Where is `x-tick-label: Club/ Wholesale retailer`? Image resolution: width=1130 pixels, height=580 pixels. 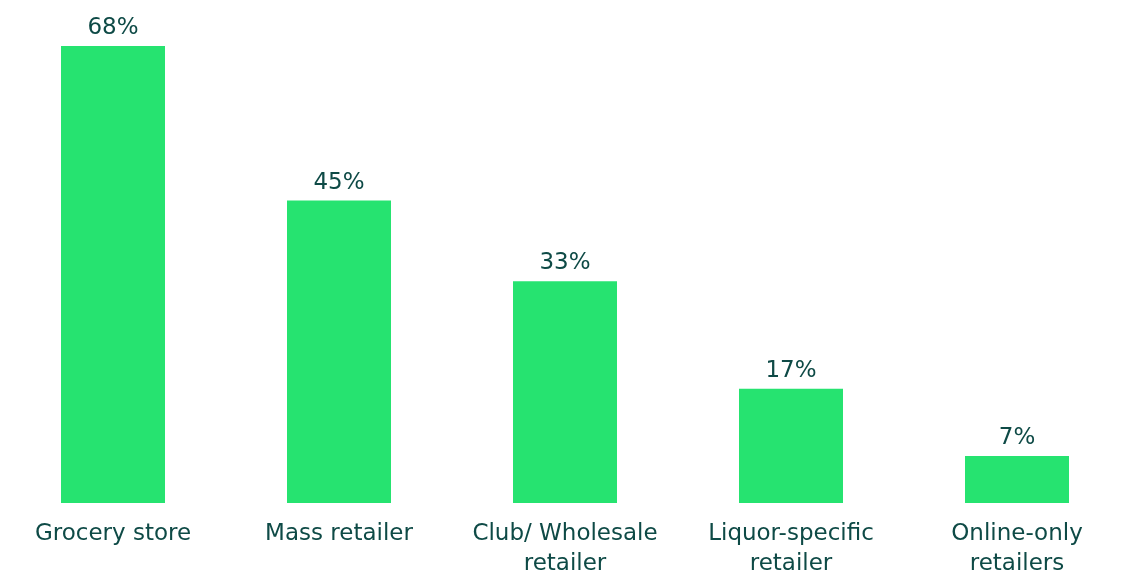 x-tick-label: Club/ Wholesale retailer is located at coordinates (565, 546).